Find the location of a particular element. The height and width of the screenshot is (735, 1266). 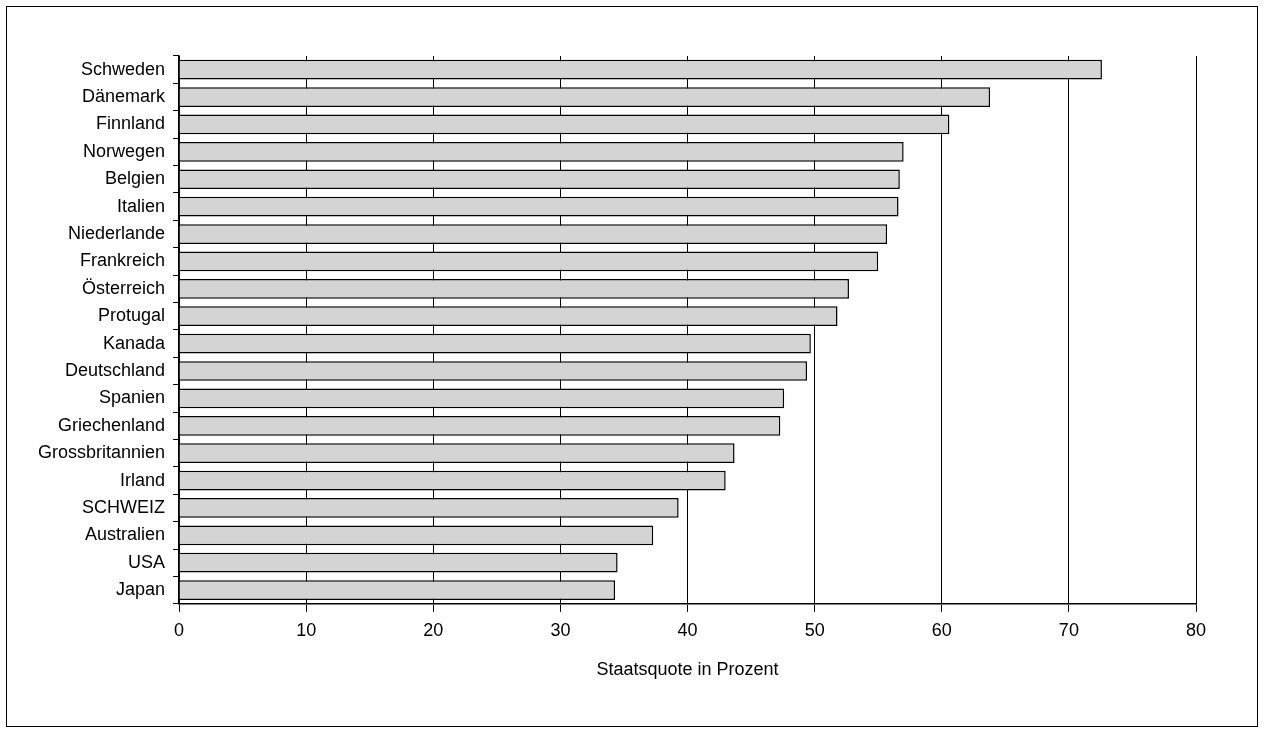

y-tick-label: Australien is located at coordinates (125, 534).